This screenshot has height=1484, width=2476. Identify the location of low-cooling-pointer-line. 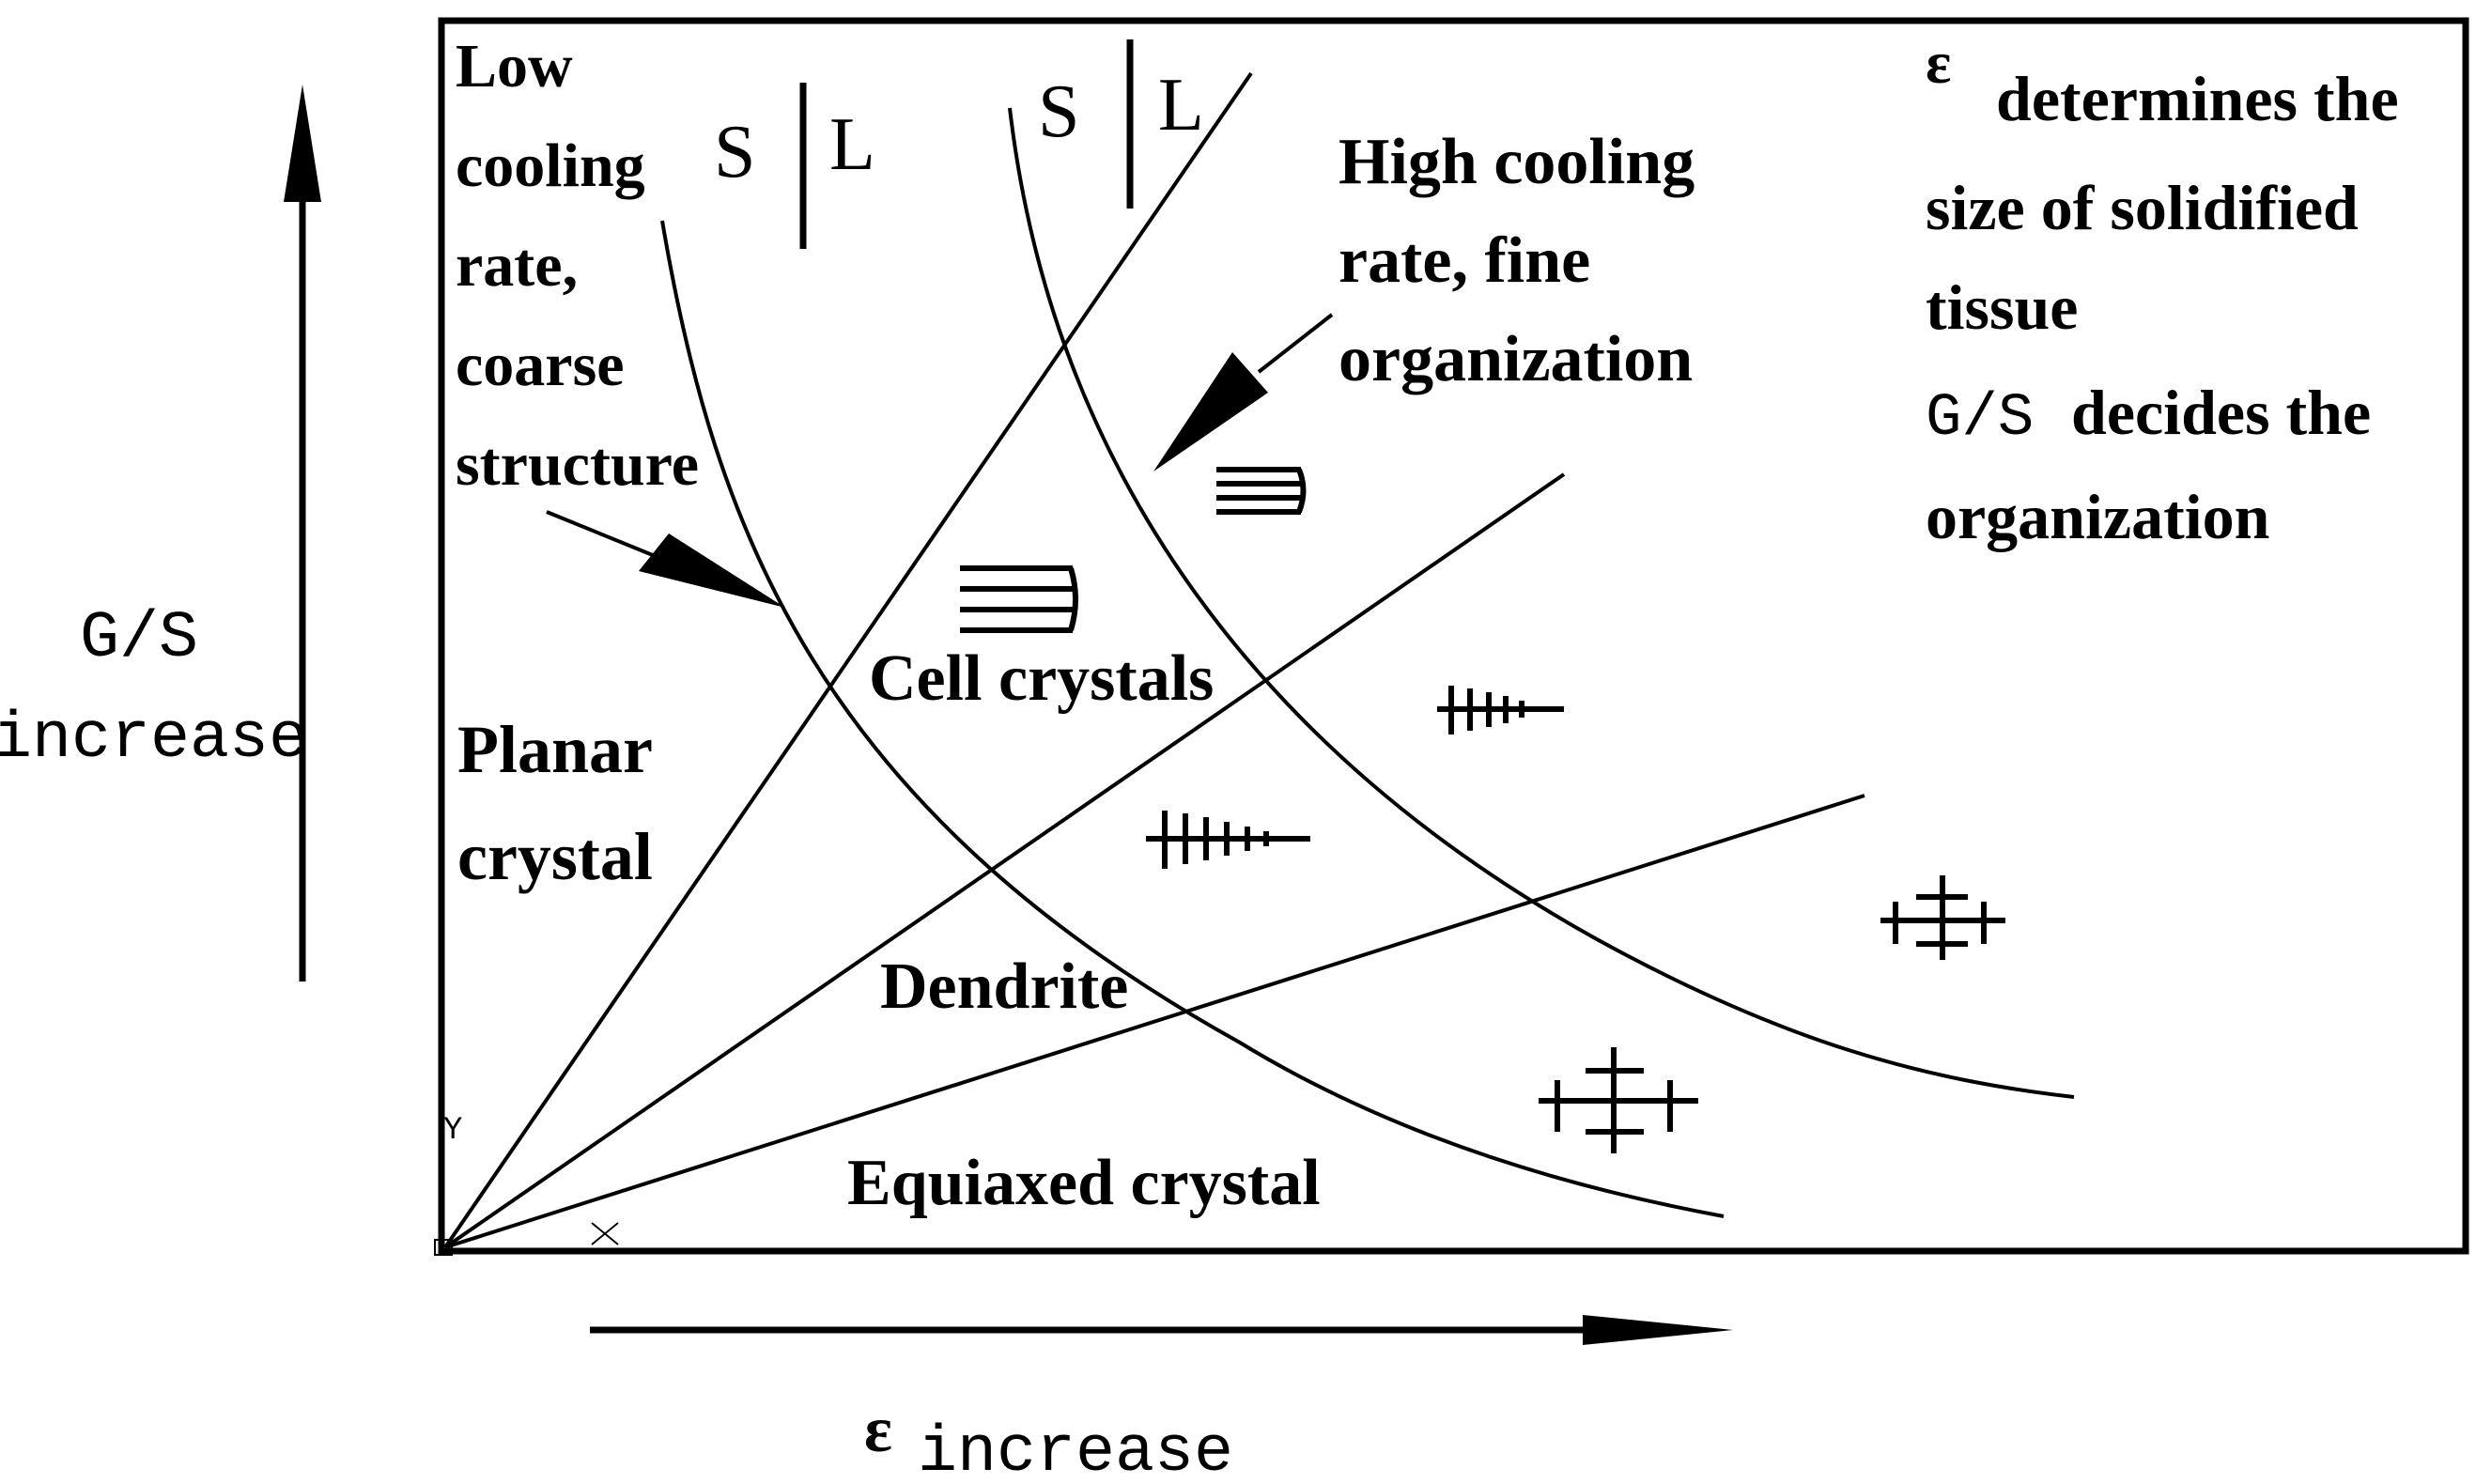
(608, 537).